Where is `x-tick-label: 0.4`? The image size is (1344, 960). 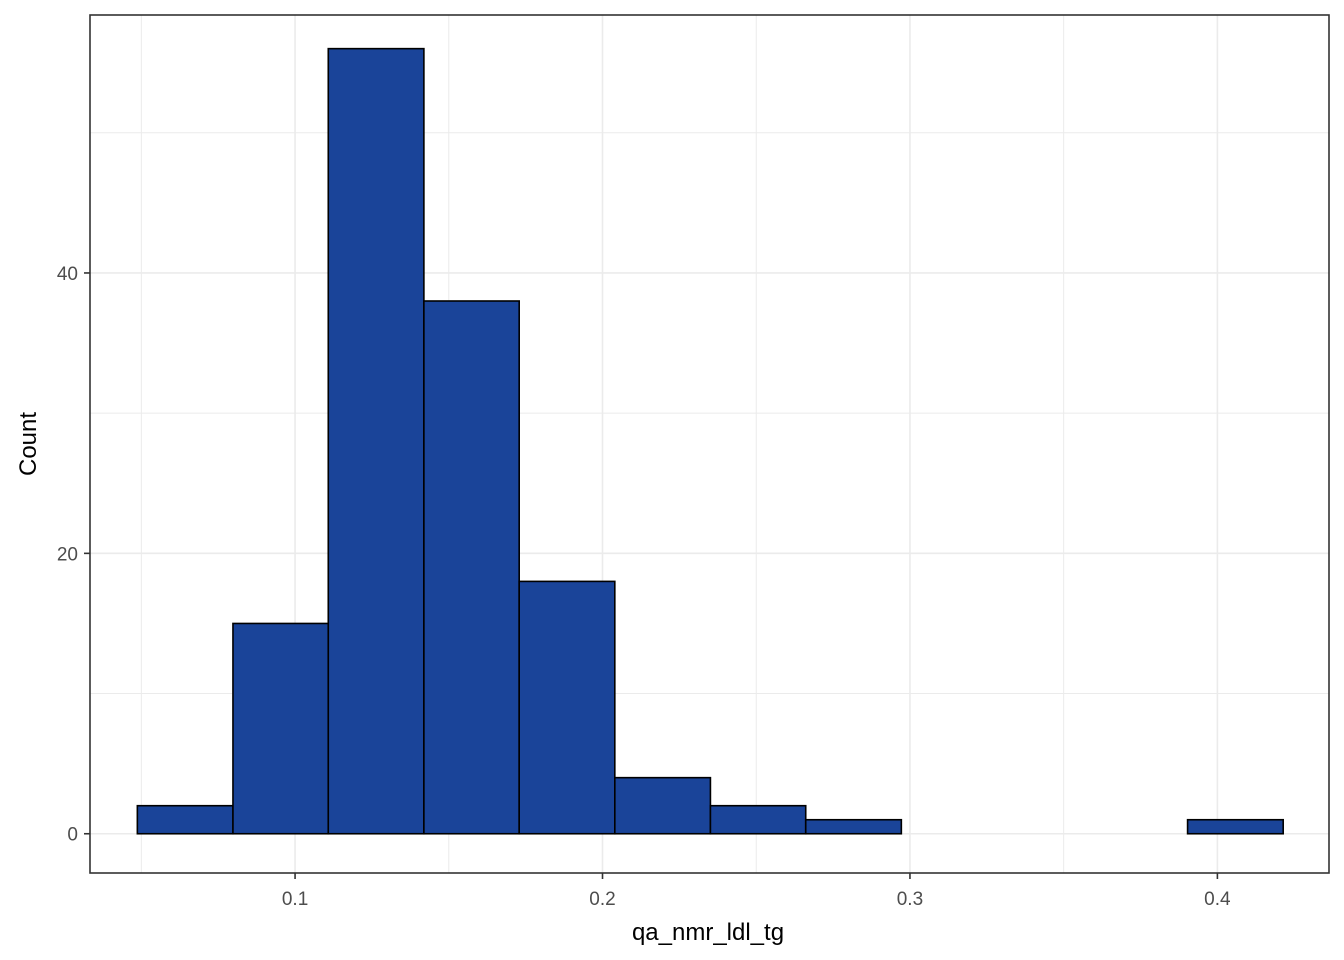
x-tick-label: 0.4 is located at coordinates (1217, 899).